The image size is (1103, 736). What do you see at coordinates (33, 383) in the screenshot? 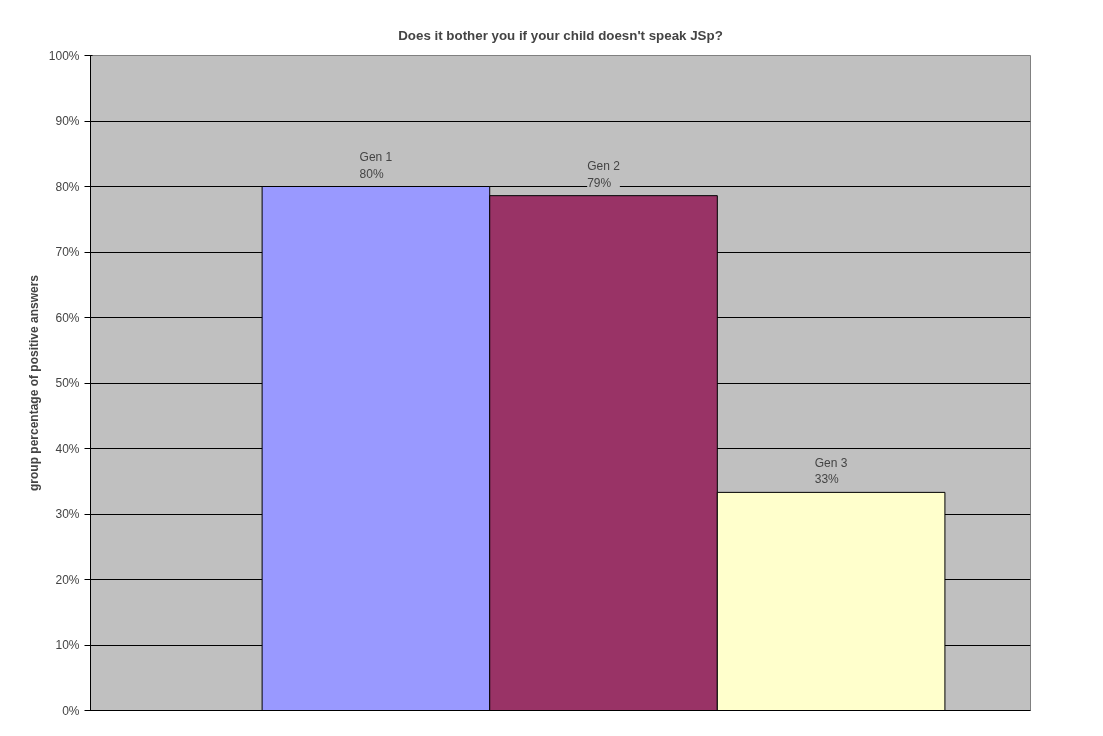
I see `y-axis-title: group percentage of positive answers` at bounding box center [33, 383].